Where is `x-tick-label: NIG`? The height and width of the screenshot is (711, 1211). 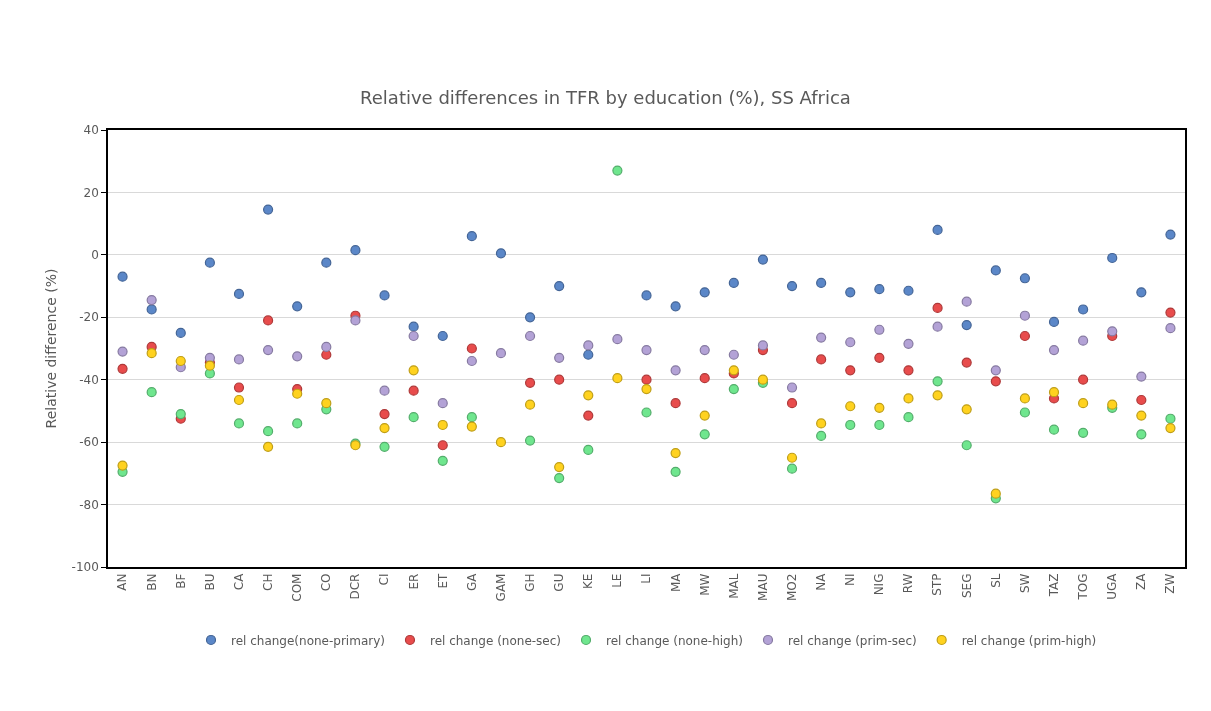 x-tick-label: NIG is located at coordinates (879, 584).